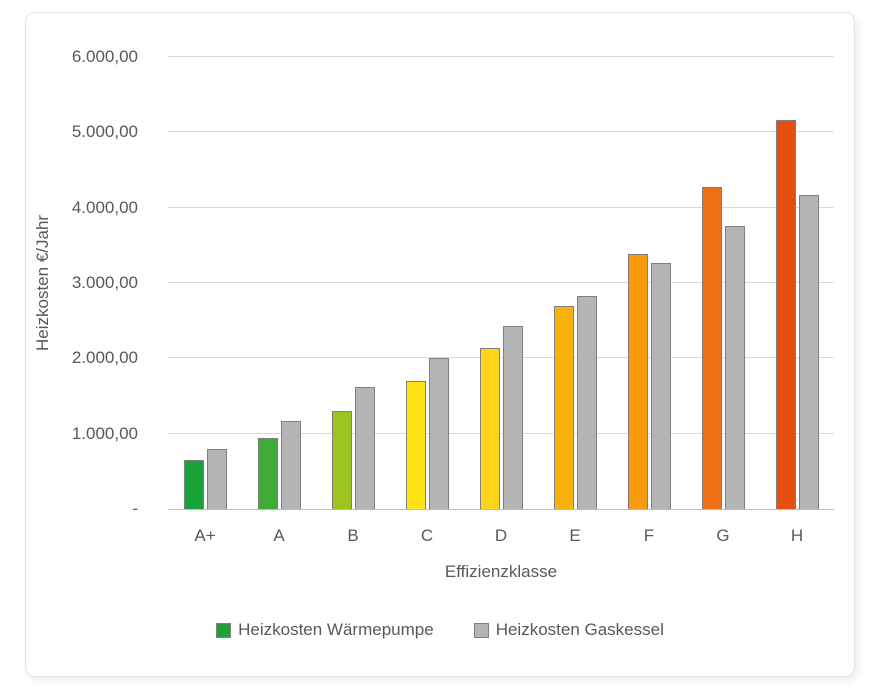  Describe the element at coordinates (797, 535) in the screenshot. I see `x-tick-label: H` at that location.